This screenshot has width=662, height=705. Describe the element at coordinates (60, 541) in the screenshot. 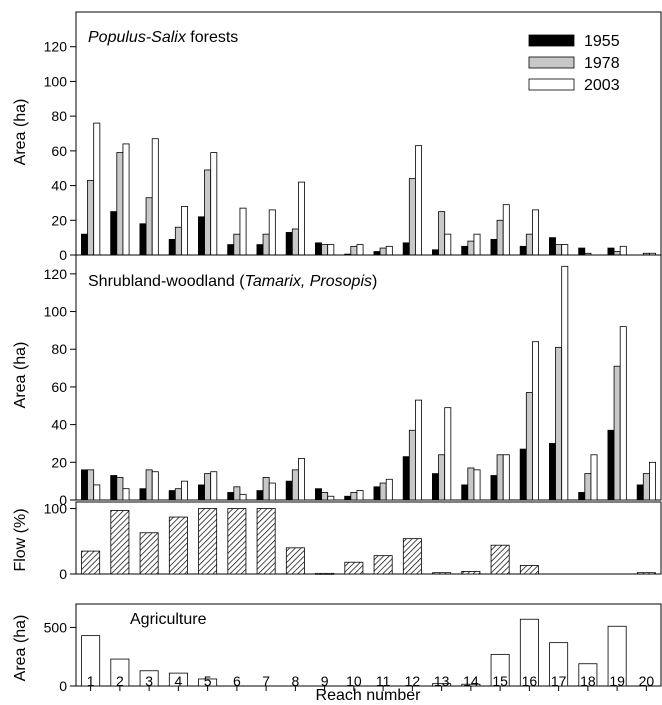

I see `panel-3-y-axis: 0 100` at that location.